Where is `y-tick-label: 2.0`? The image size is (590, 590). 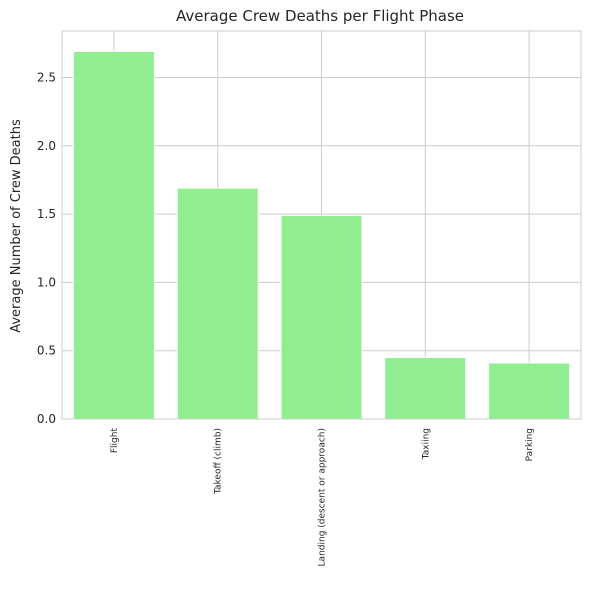
y-tick-label: 2.0 is located at coordinates (46, 146).